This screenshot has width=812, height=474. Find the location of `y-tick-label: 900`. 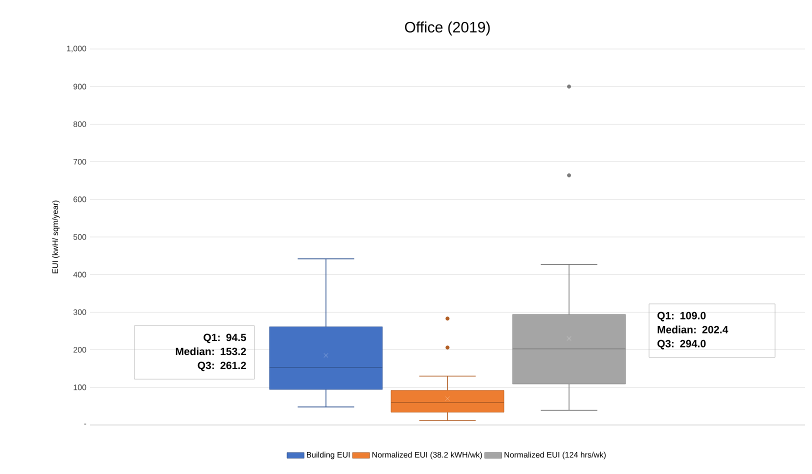

y-tick-label: 900 is located at coordinates (80, 87).